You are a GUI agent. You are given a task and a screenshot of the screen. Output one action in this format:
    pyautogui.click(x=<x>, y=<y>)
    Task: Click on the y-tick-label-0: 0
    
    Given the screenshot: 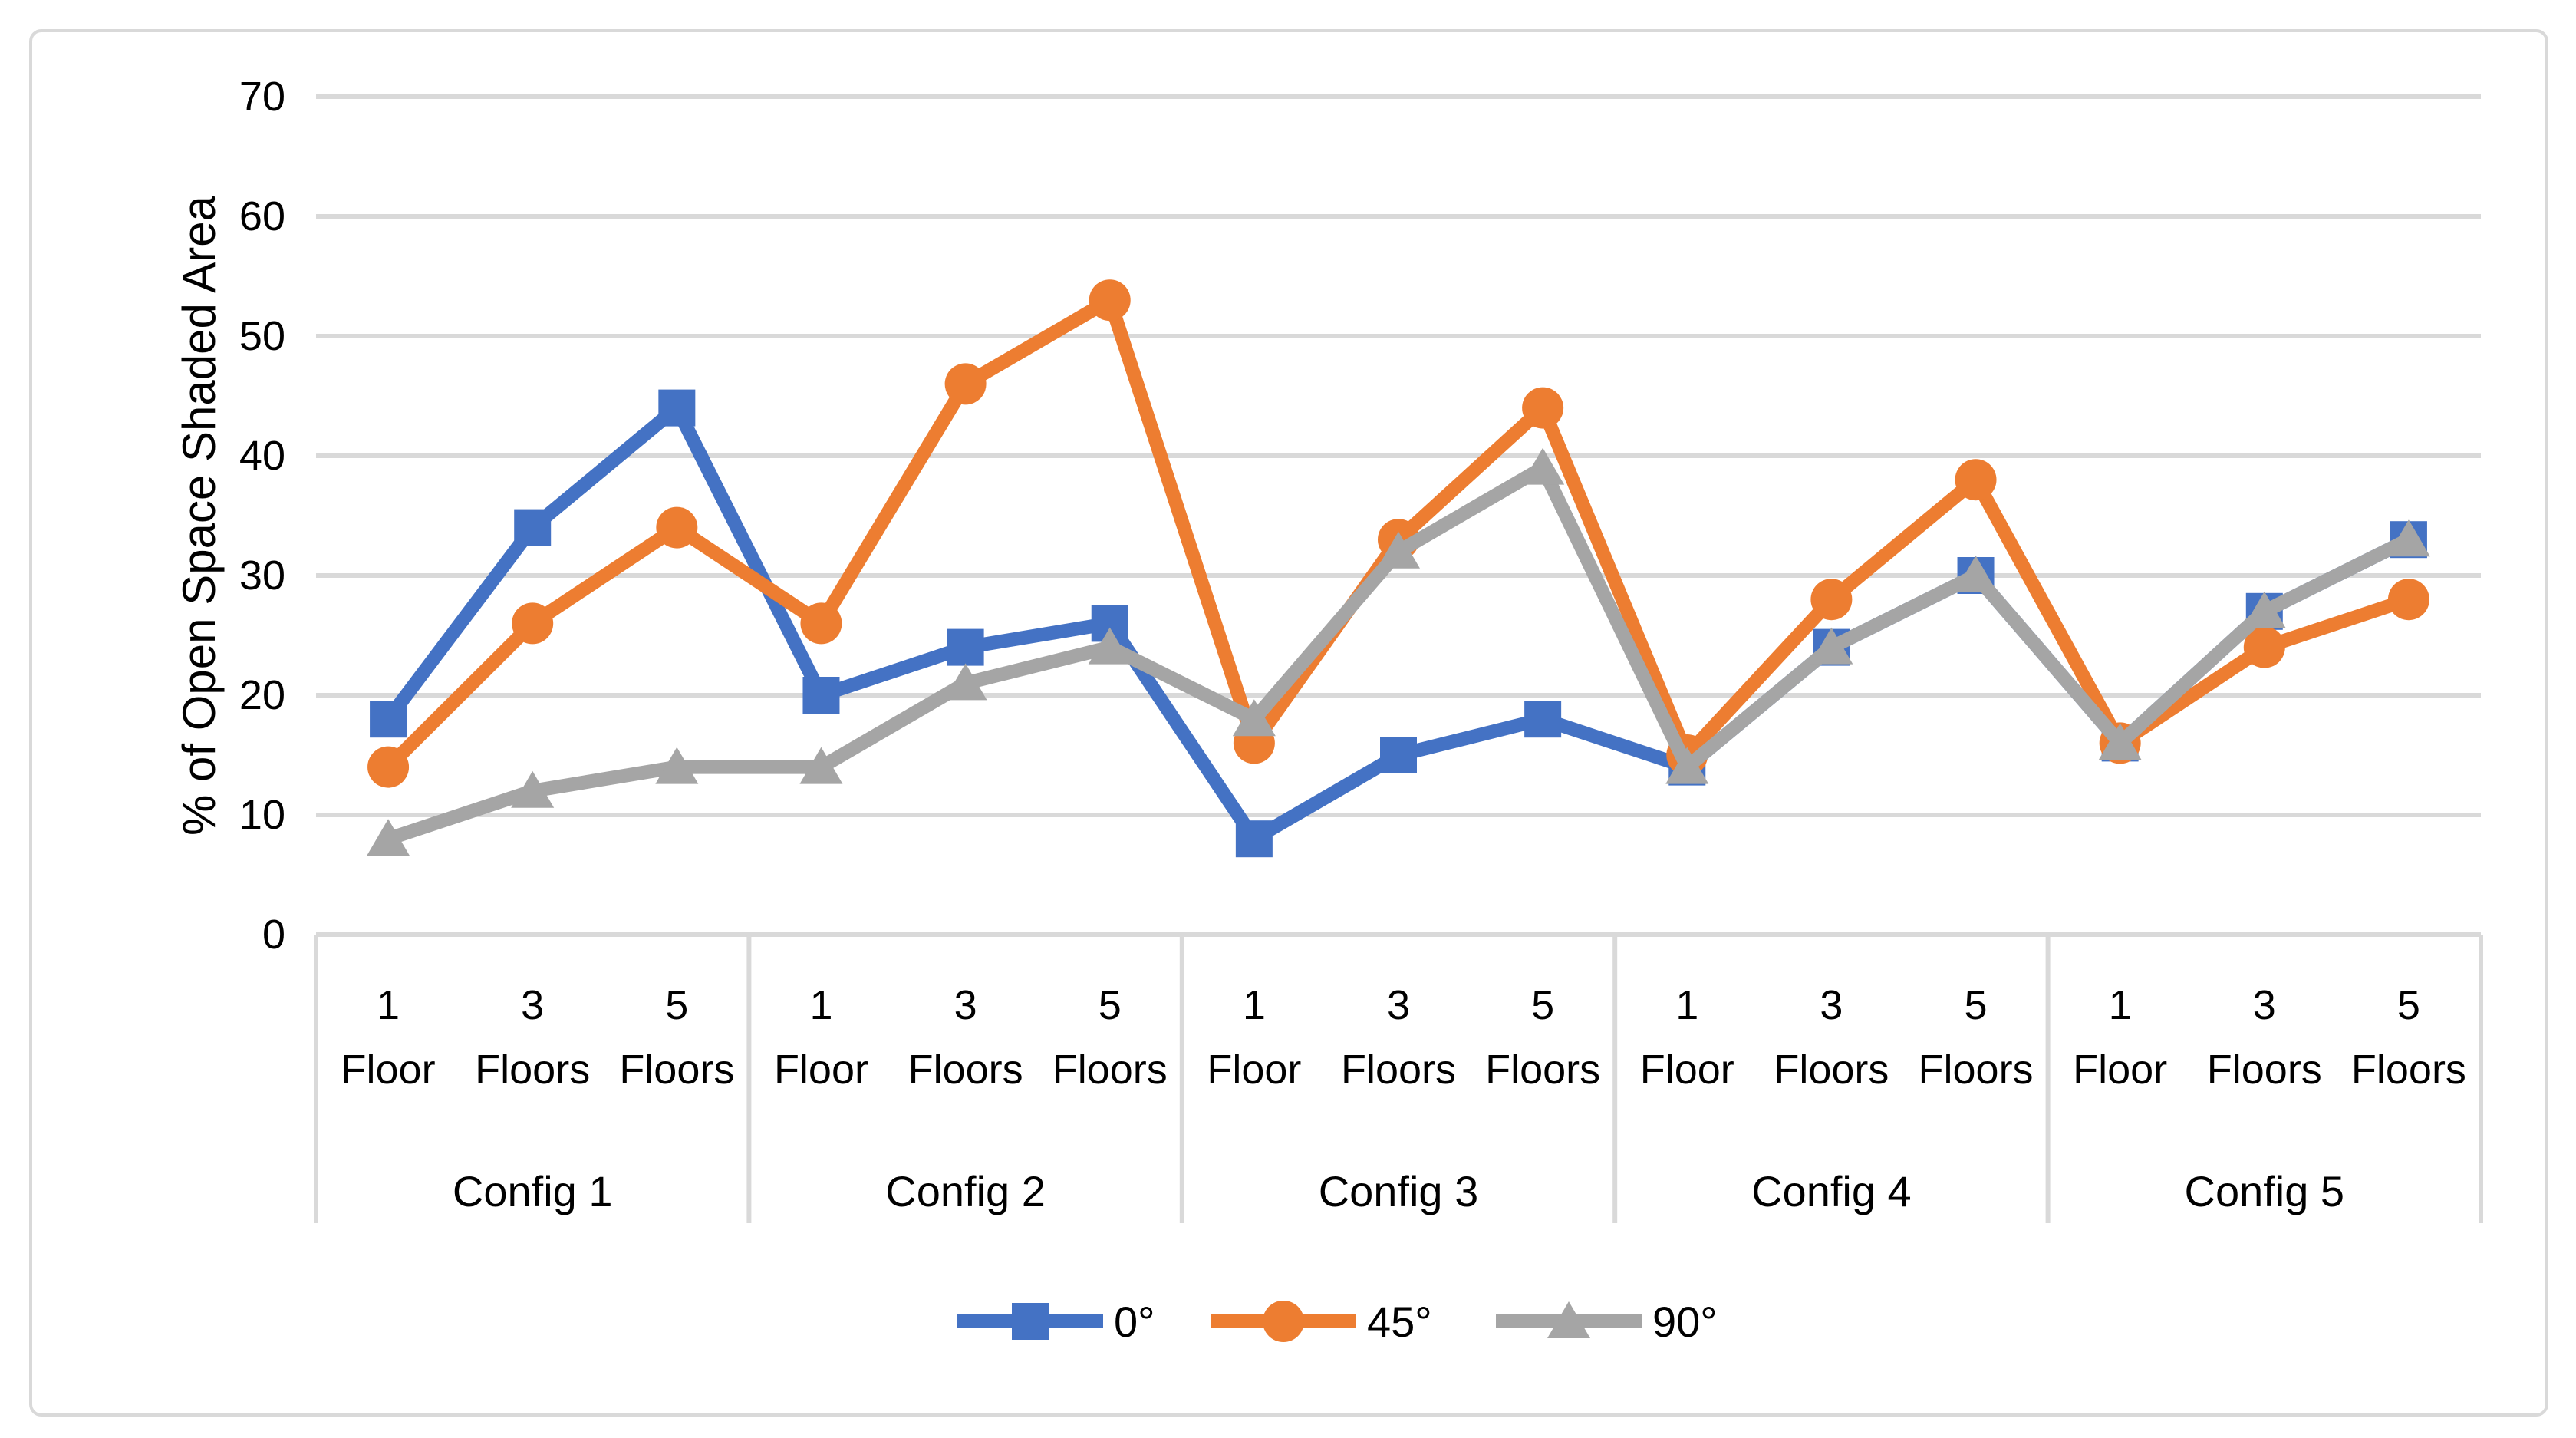 What is the action you would take?
    pyautogui.click(x=273, y=935)
    